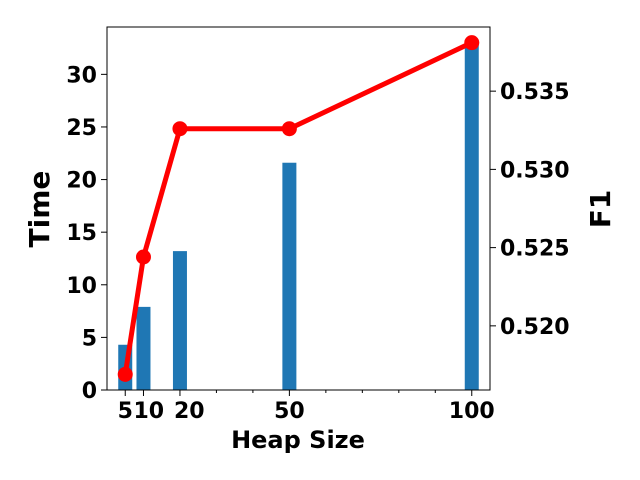  Describe the element at coordinates (535, 92) in the screenshot. I see `right-y-tick-label: 0.535` at that location.